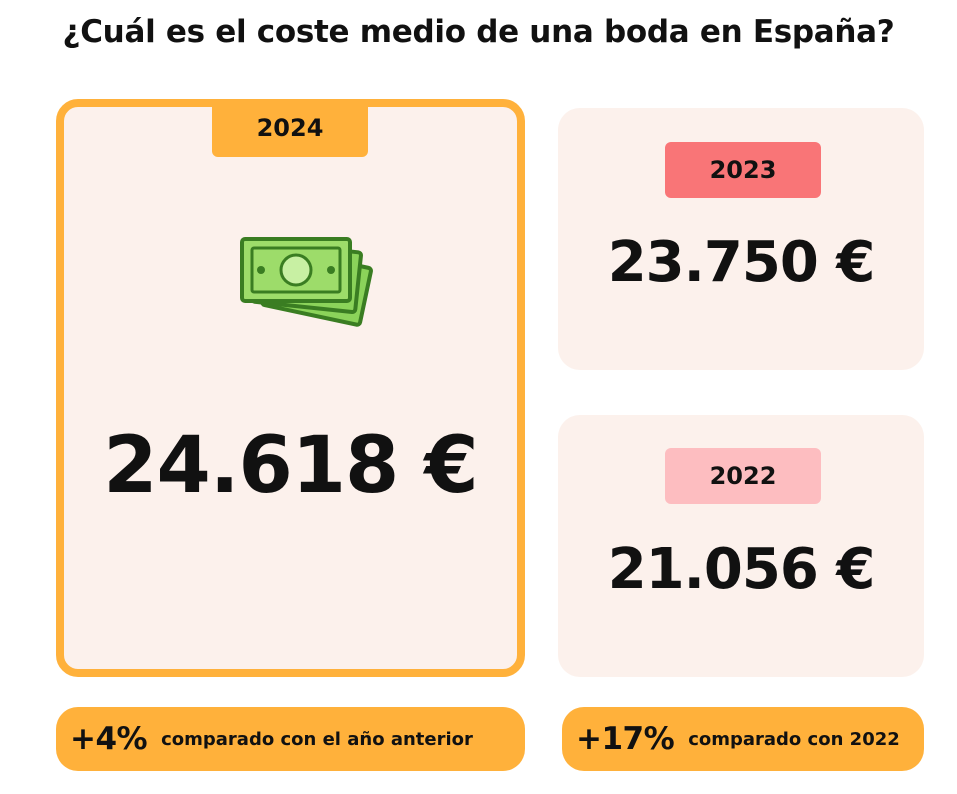  What do you see at coordinates (306, 282) in the screenshot?
I see `money-bills-icon` at bounding box center [306, 282].